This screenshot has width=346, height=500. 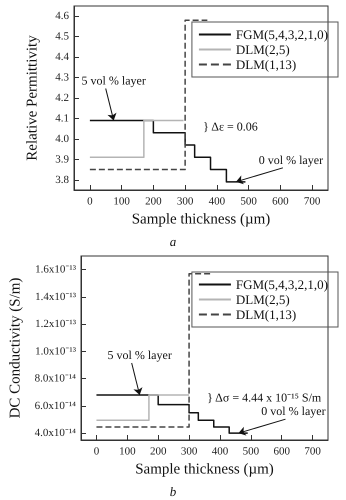 I want to click on y-tick-label: 1.6x10⁻¹³, so click(x=56, y=270).